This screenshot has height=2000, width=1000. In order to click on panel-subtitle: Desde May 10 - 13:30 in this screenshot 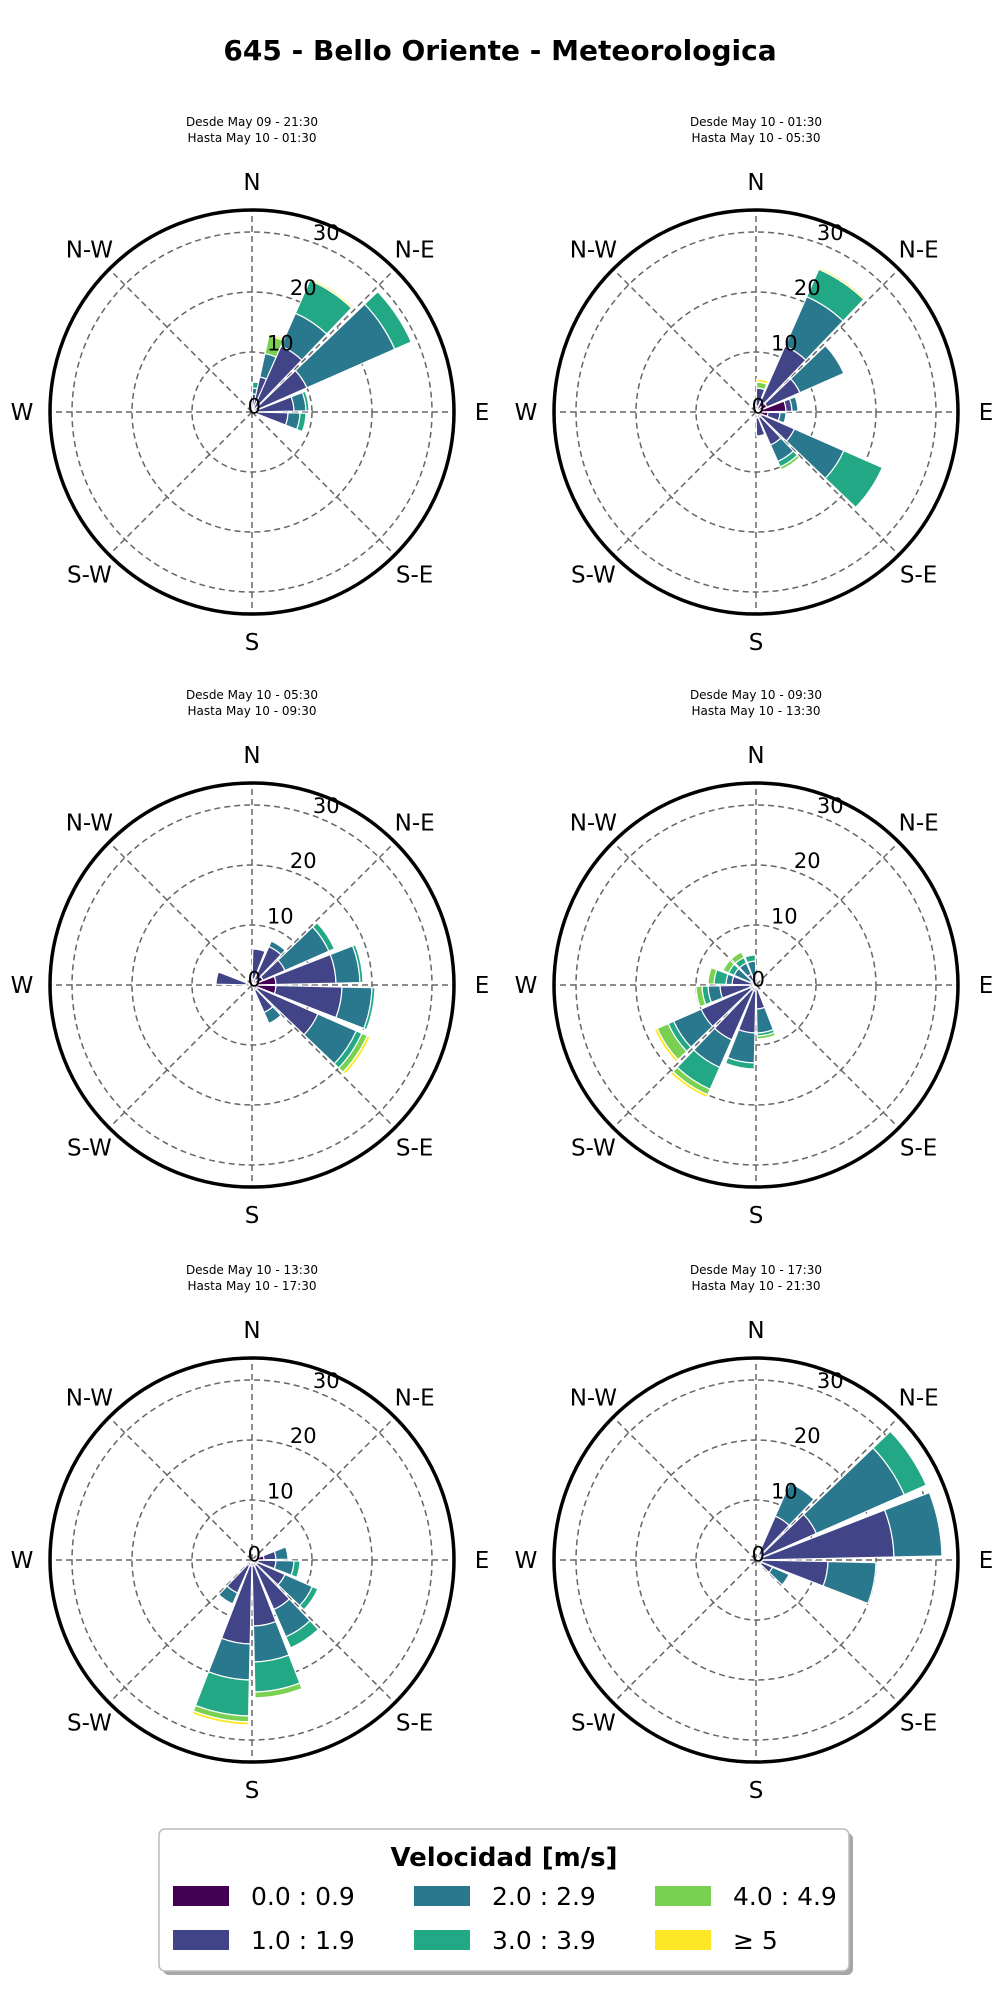, I will do `click(252, 1270)`.